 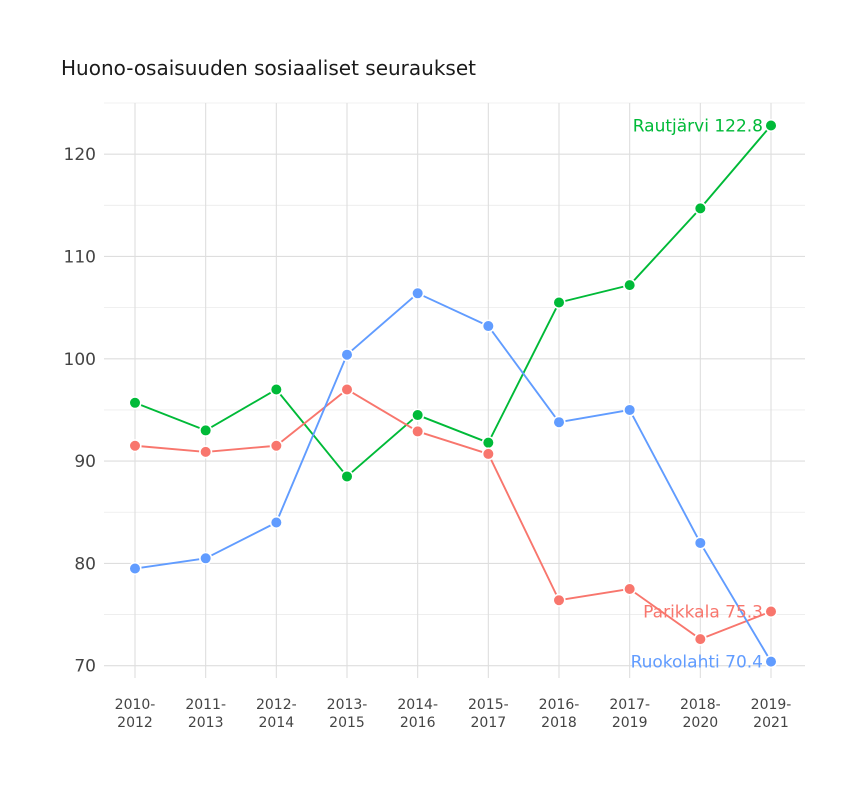 What do you see at coordinates (85, 564) in the screenshot?
I see `y-tick-label: 80` at bounding box center [85, 564].